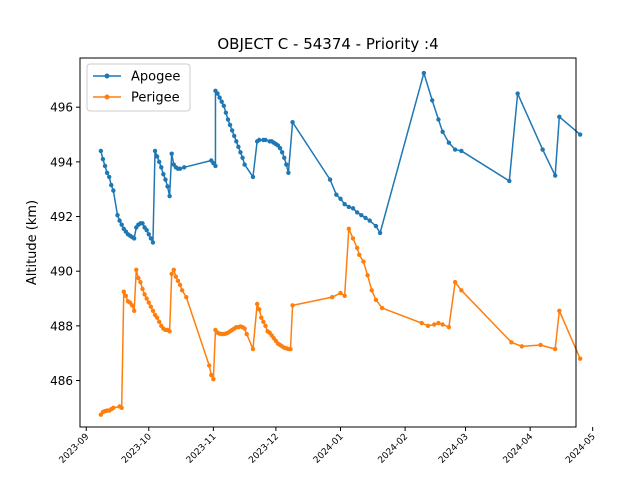  What do you see at coordinates (61, 217) in the screenshot?
I see `y-tick-label: 492` at bounding box center [61, 217].